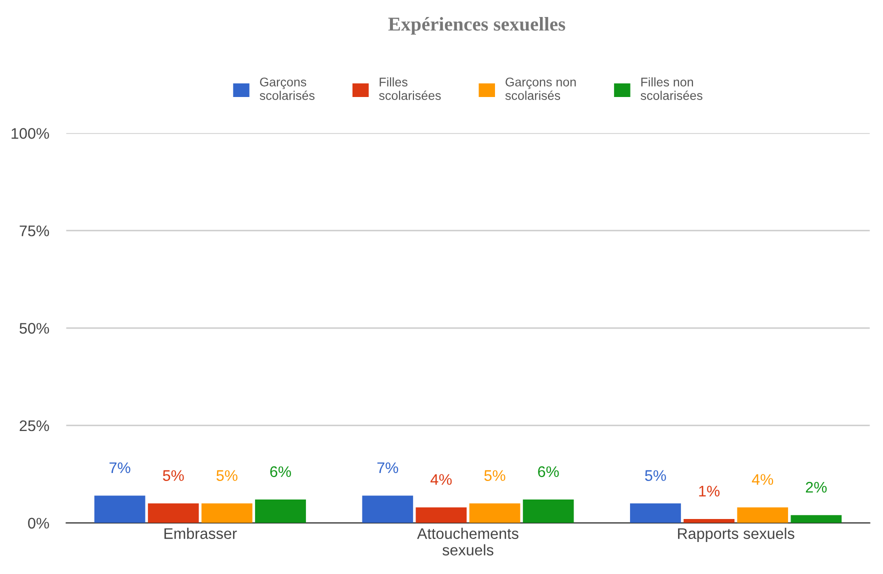 This screenshot has width=883, height=574. What do you see at coordinates (35, 328) in the screenshot?
I see `y-tick-label: 50%` at bounding box center [35, 328].